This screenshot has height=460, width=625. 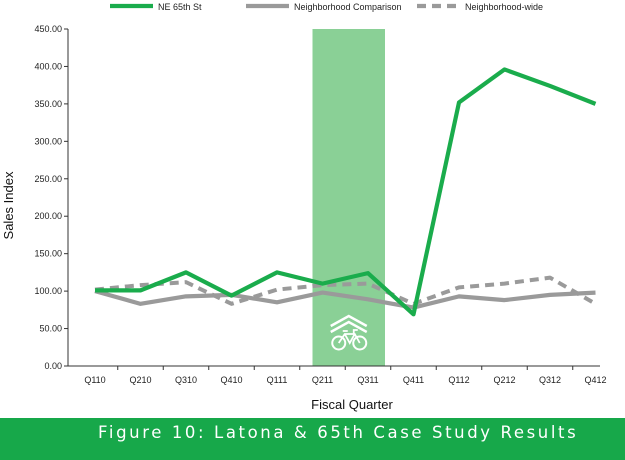 I want to click on y-tick-label: 200.00, so click(x=48, y=216).